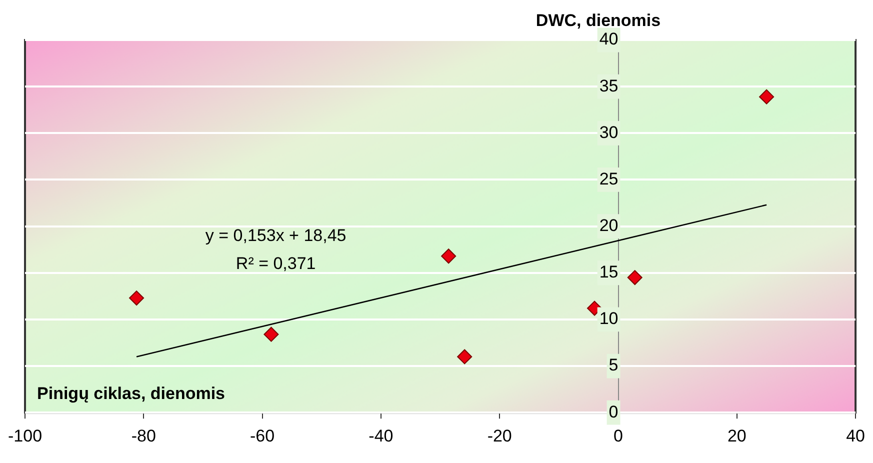 This screenshot has height=463, width=873. Describe the element at coordinates (608, 39) in the screenshot. I see `y-tick-label: 40` at that location.